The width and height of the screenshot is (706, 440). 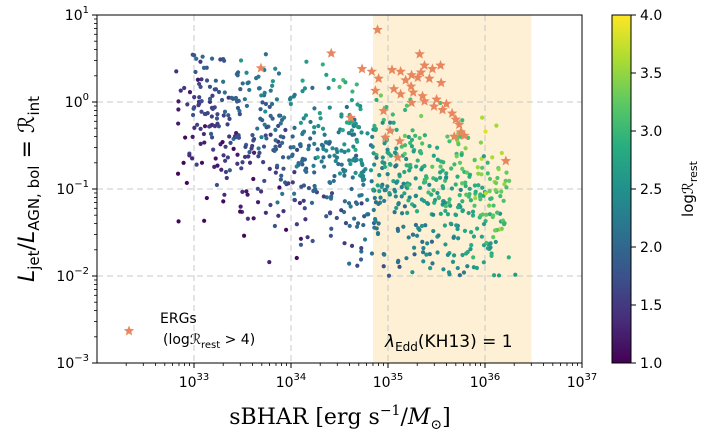 What do you see at coordinates (621, 189) in the screenshot?
I see `colorbar-gradient` at bounding box center [621, 189].